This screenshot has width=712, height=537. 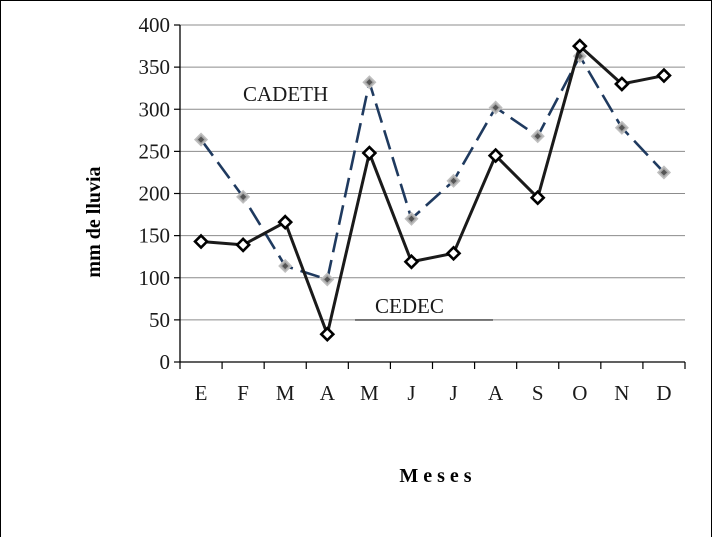 I want to click on x-axis-label: Meses, so click(x=437, y=476).